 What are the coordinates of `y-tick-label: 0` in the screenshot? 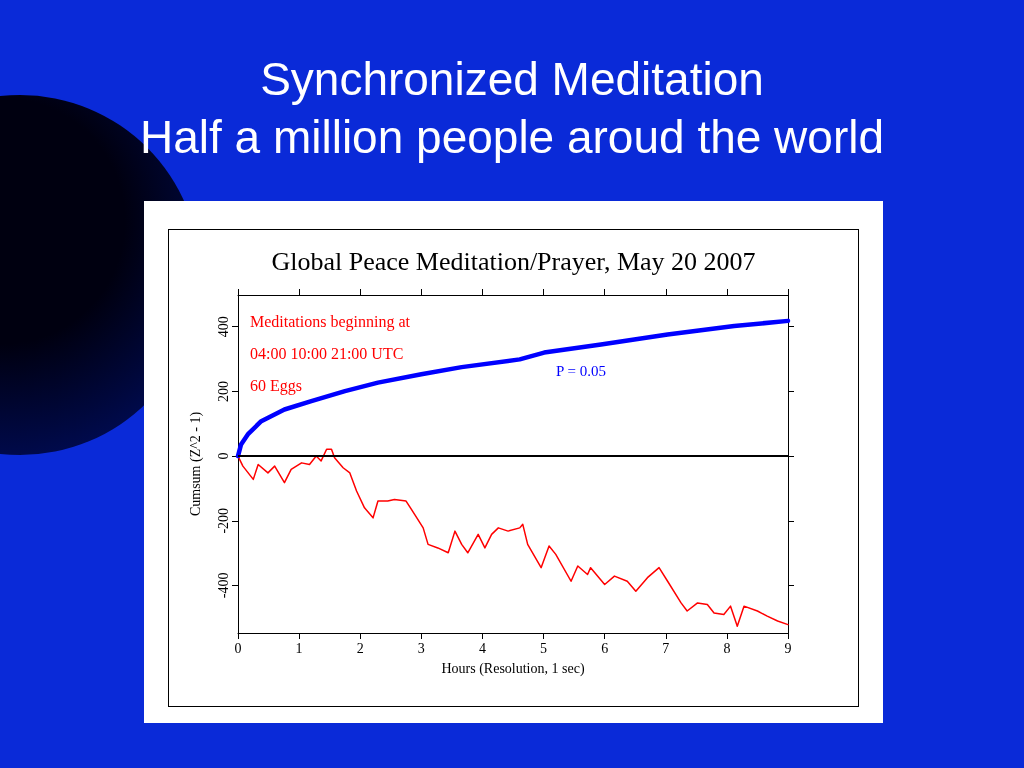 It's located at (223, 456).